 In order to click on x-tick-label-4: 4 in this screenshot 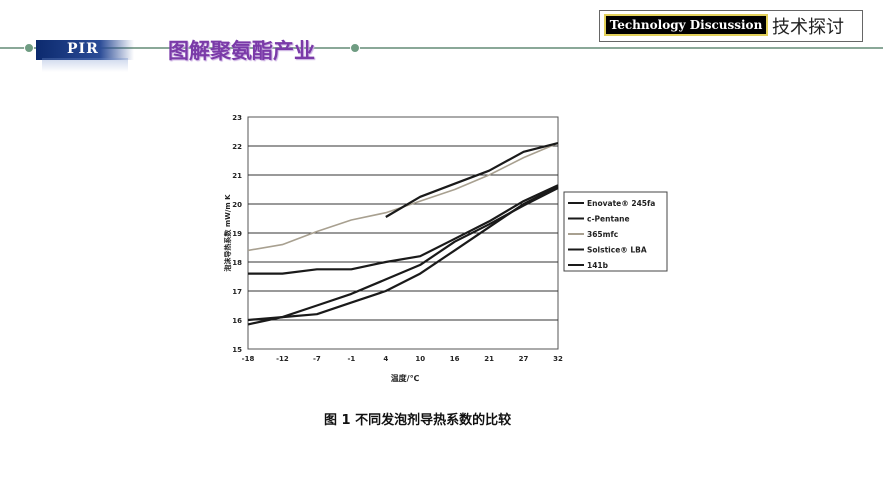, I will do `click(385, 359)`.